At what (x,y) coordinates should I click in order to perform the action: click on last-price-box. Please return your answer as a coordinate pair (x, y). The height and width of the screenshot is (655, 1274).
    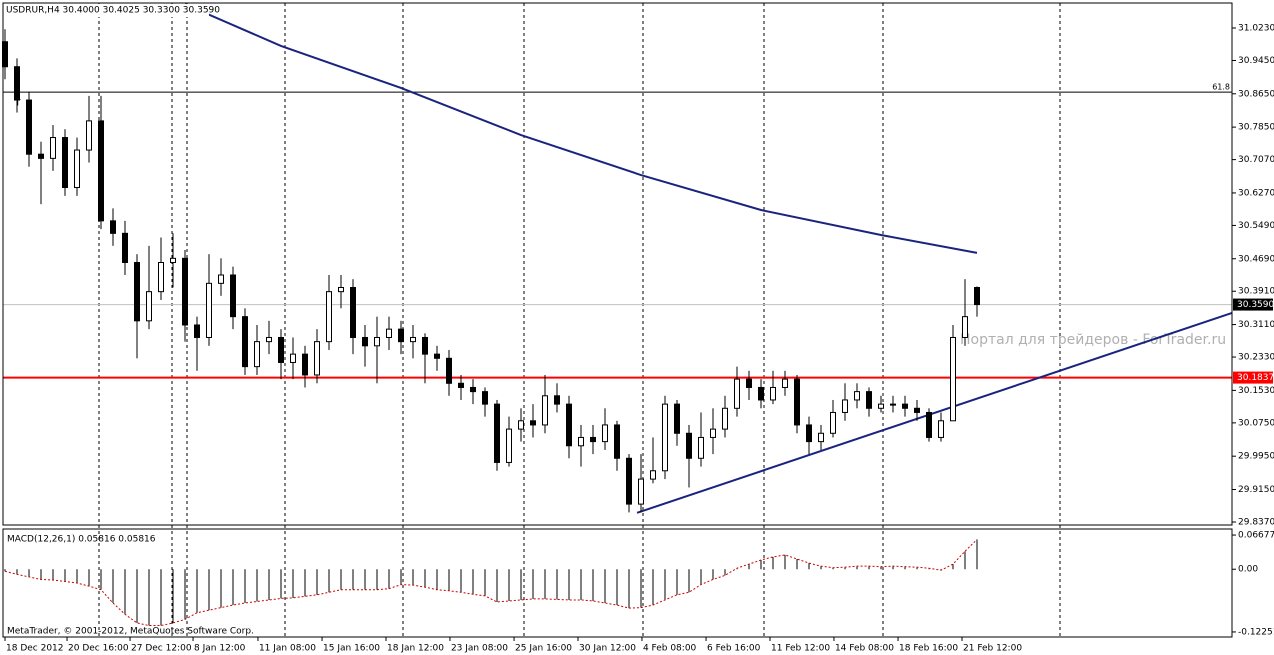
    Looking at the image, I should click on (1253, 304).